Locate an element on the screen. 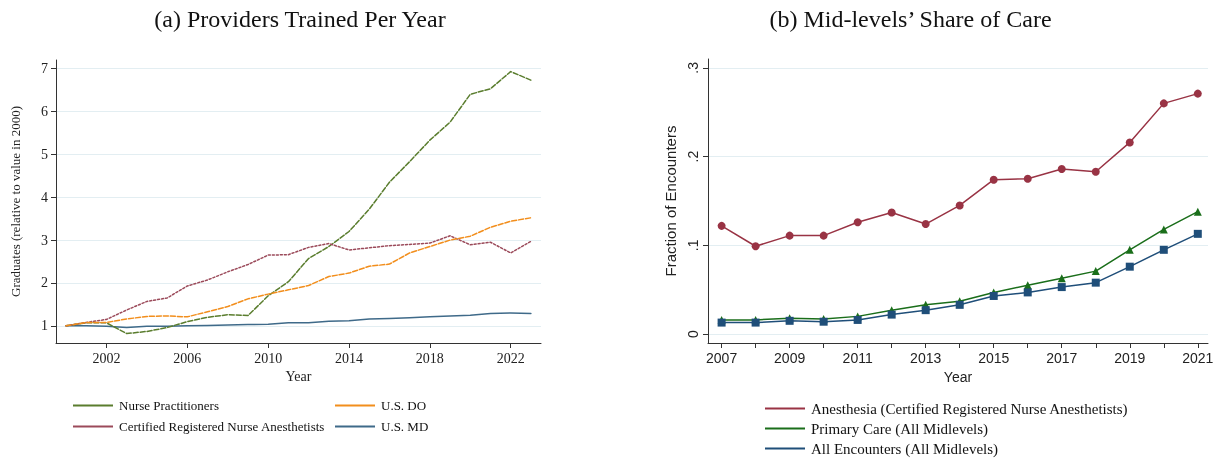 The height and width of the screenshot is (475, 1221). y-tick-label: 6 is located at coordinates (44, 111).